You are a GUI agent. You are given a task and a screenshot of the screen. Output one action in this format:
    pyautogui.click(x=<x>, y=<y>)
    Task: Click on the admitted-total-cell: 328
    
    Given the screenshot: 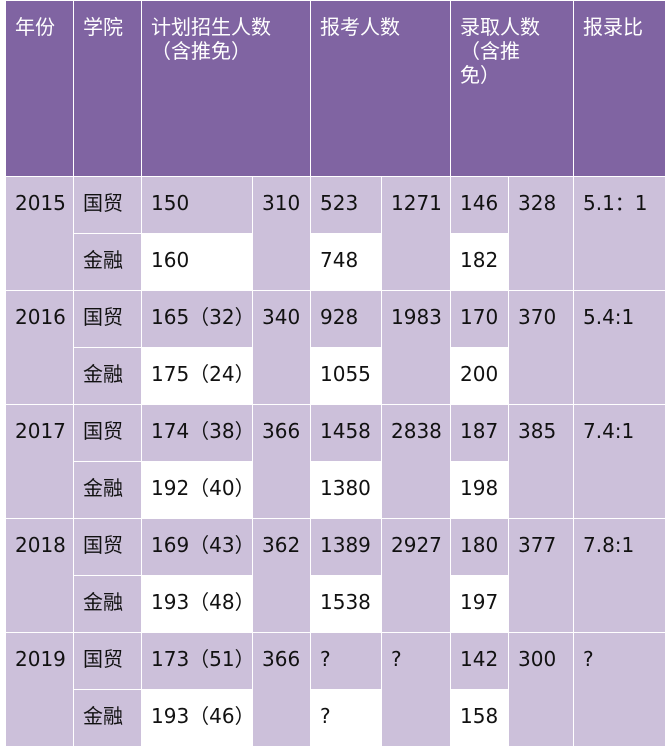 What is the action you would take?
    pyautogui.click(x=541, y=233)
    